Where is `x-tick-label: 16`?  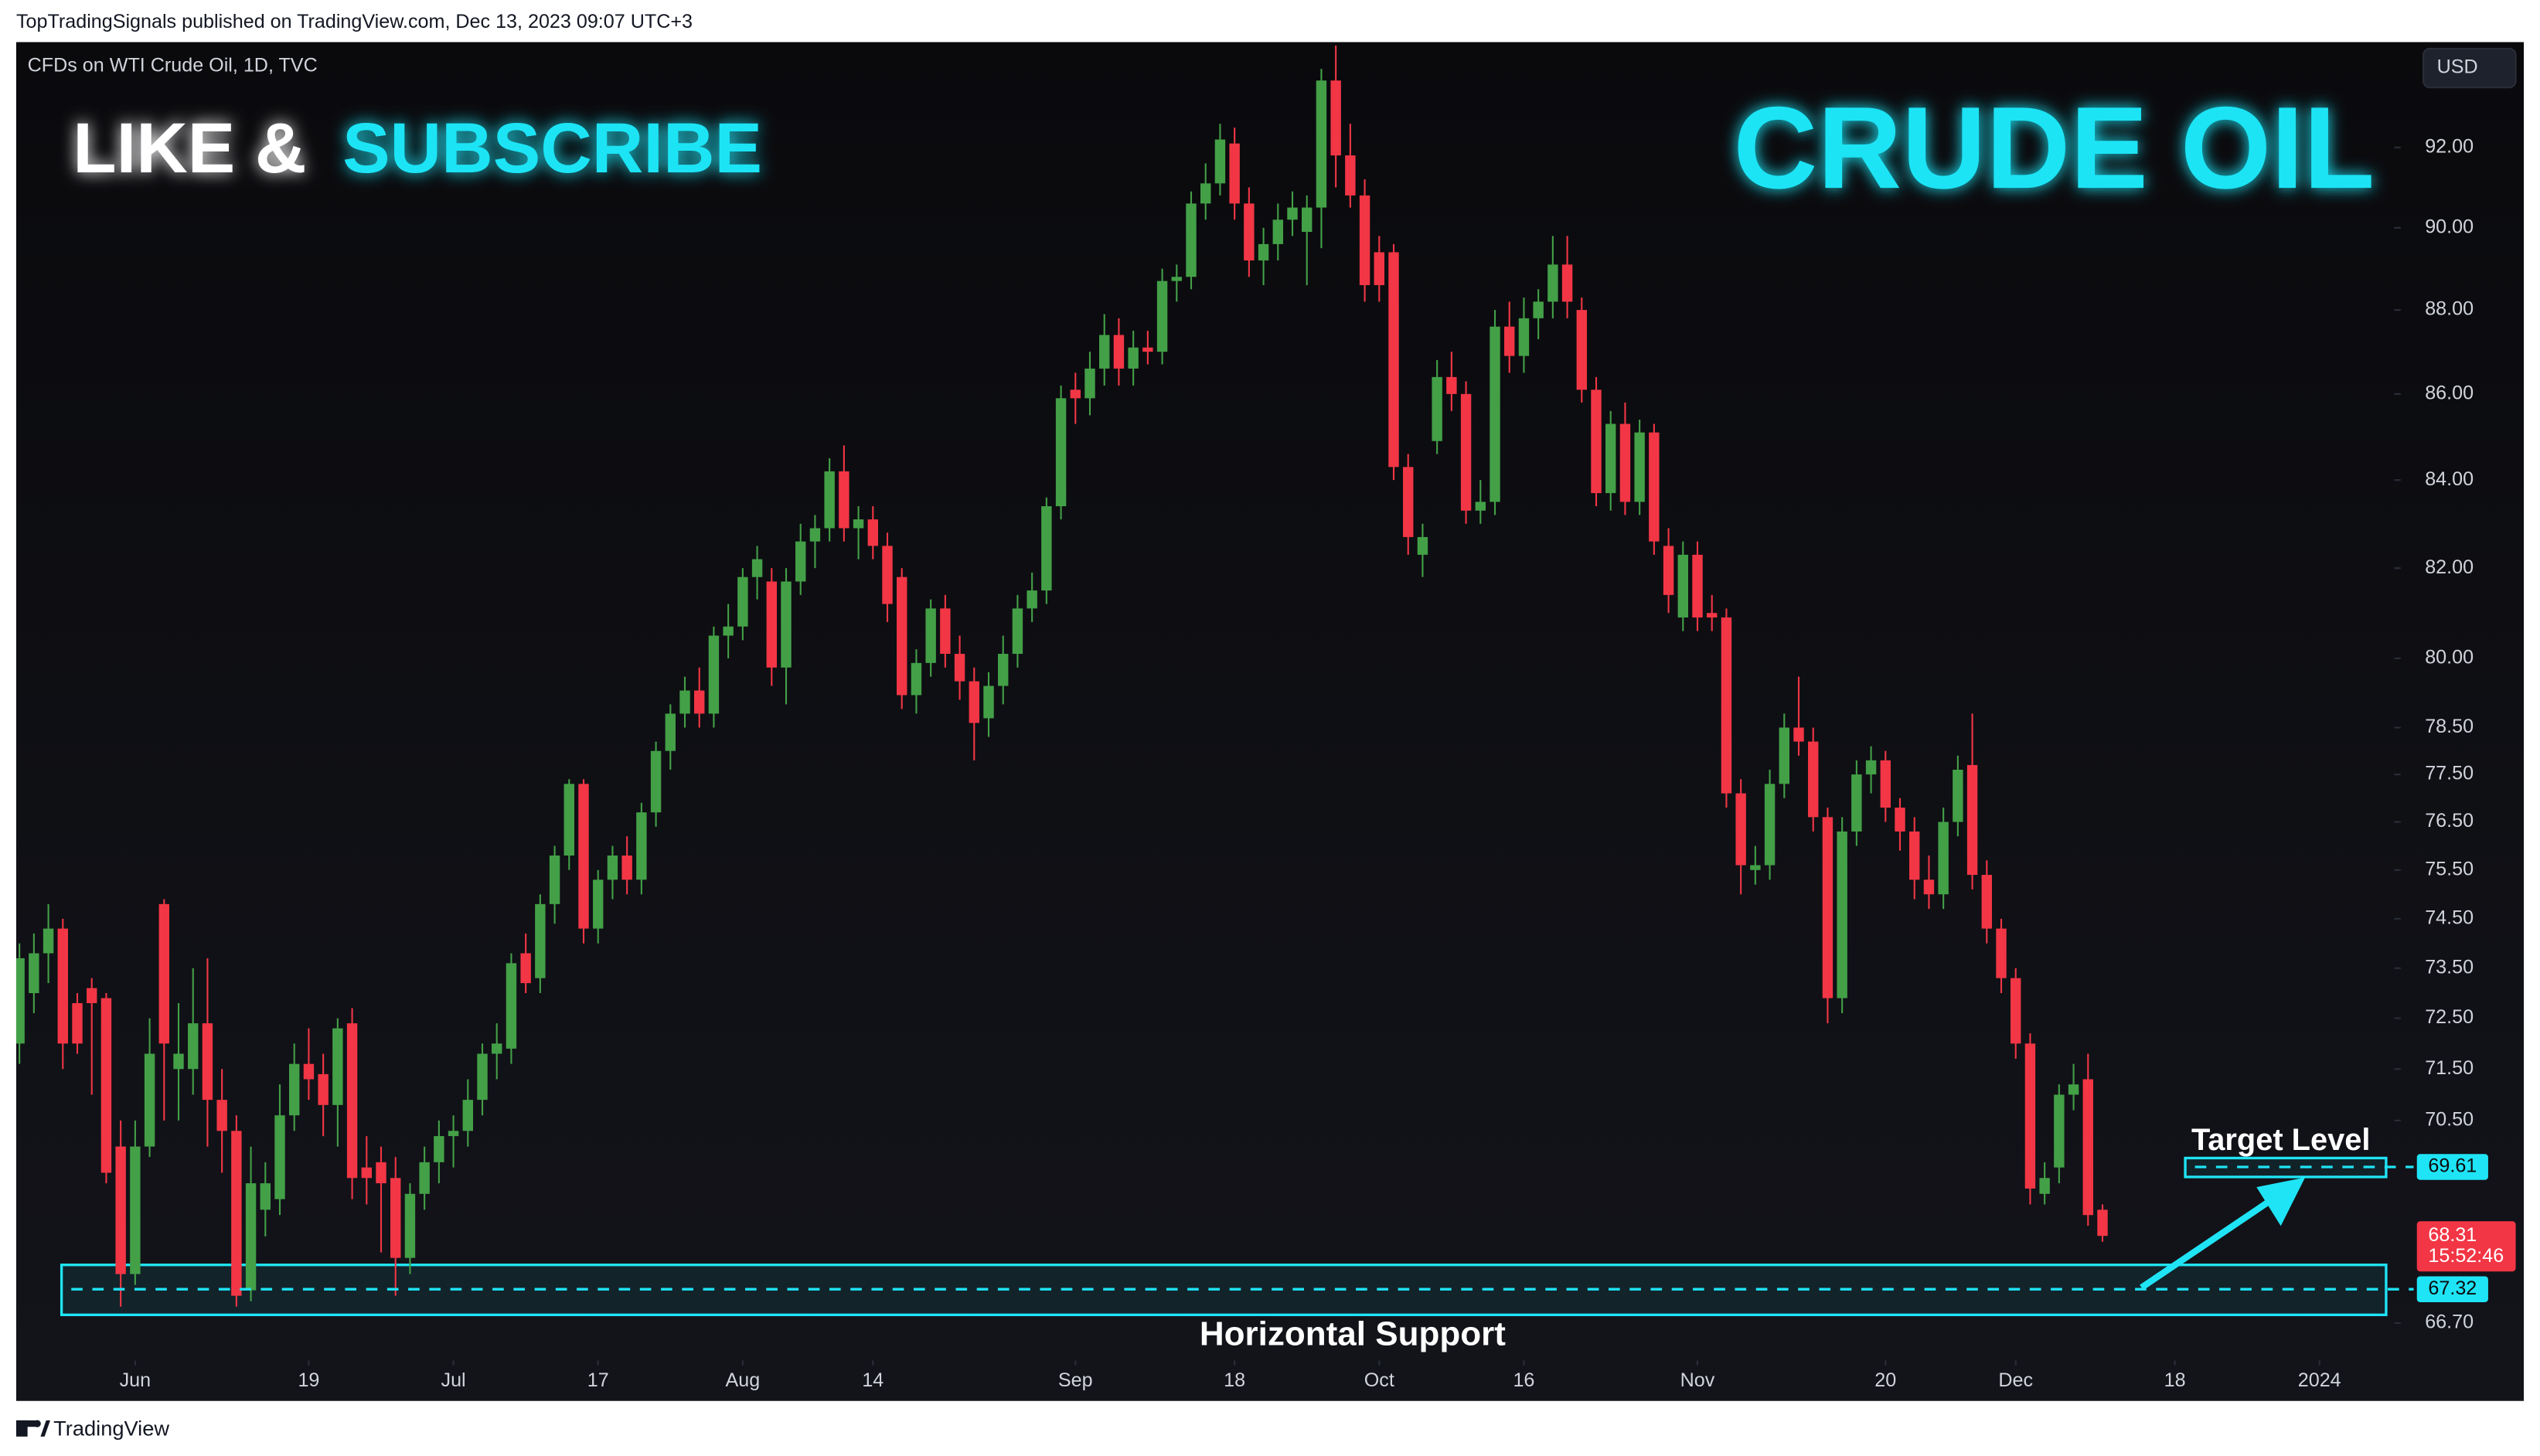 x-tick-label: 16 is located at coordinates (1524, 1380).